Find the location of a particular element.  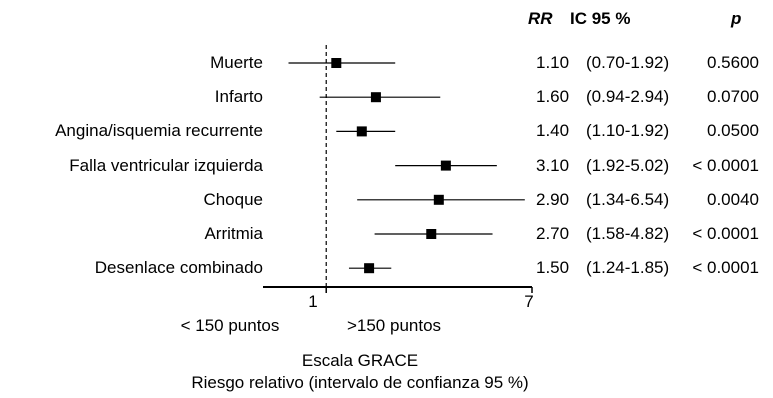

row-label: Choque is located at coordinates (233, 199).